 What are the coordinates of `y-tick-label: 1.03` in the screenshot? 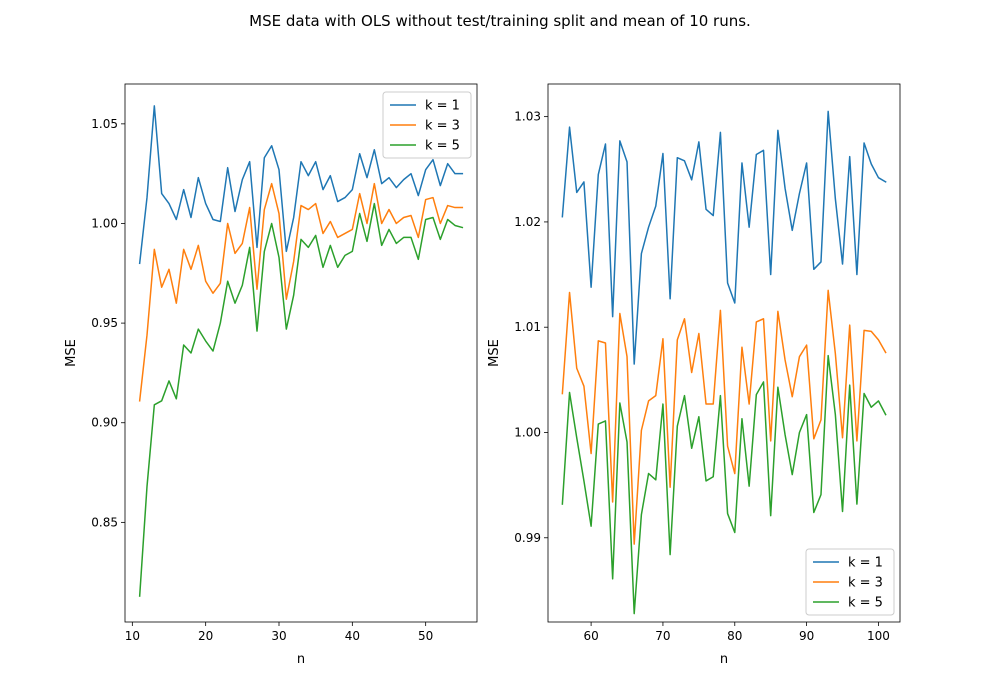 It's located at (527, 117).